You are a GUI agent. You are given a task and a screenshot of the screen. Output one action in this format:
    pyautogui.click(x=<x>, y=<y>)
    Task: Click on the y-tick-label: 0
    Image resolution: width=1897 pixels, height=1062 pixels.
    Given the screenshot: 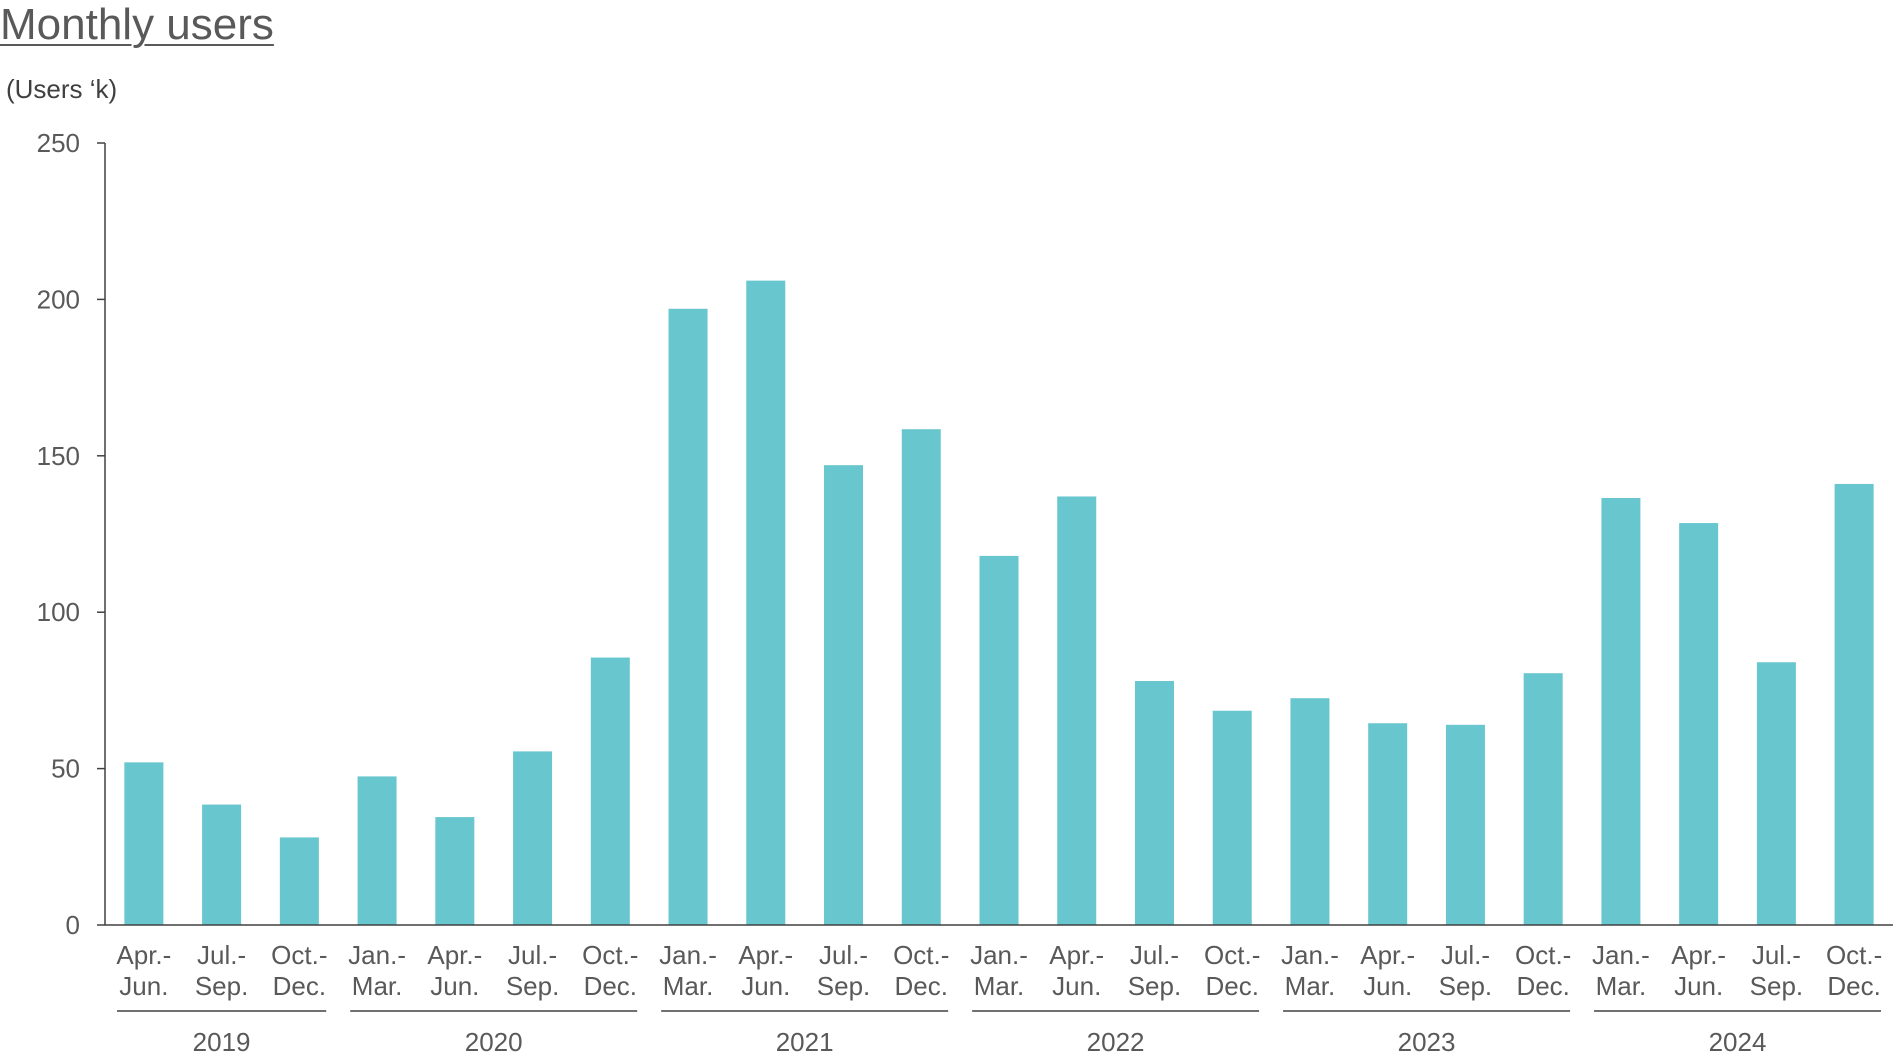 What is the action you would take?
    pyautogui.click(x=73, y=925)
    